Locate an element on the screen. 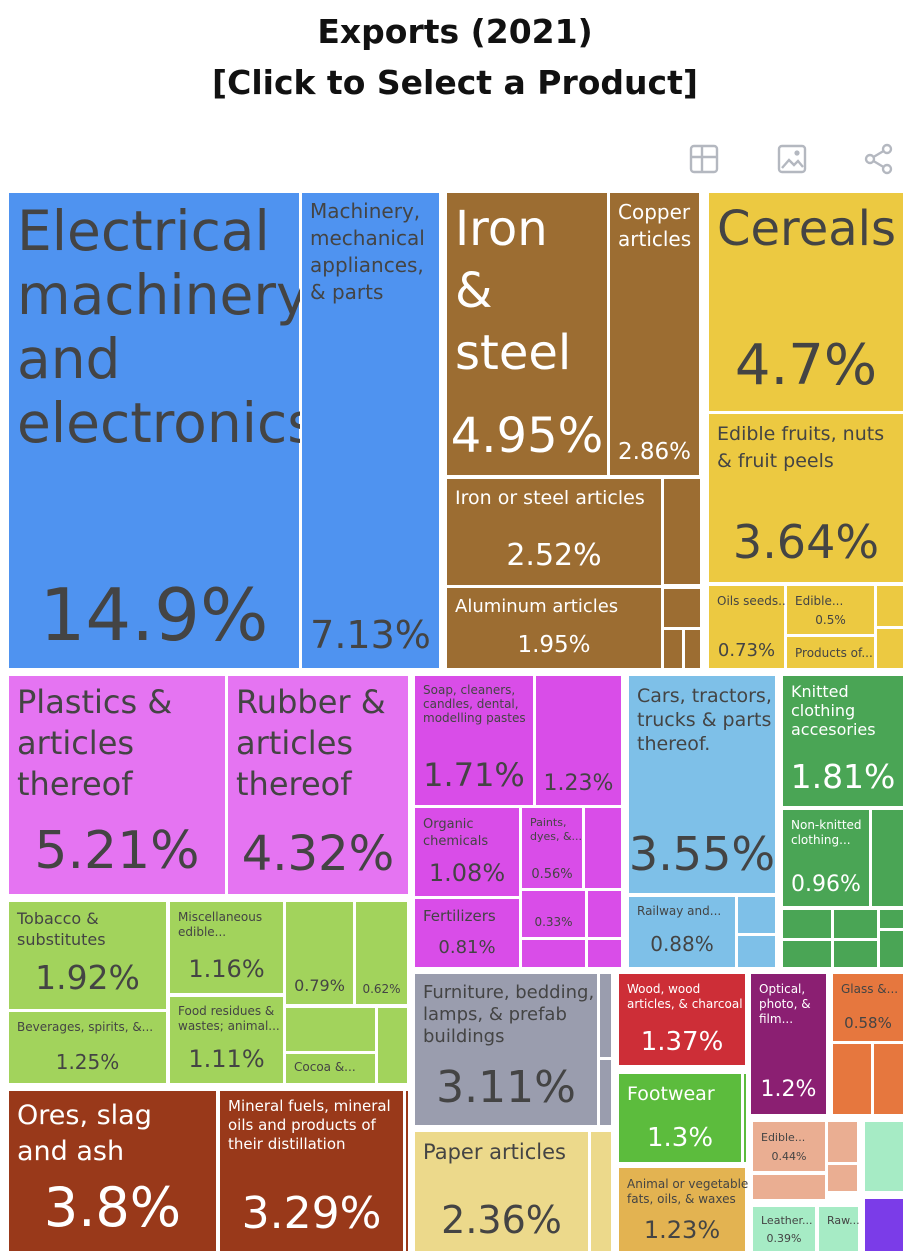  chart-title: Exports (2021) is located at coordinates (455, 31).